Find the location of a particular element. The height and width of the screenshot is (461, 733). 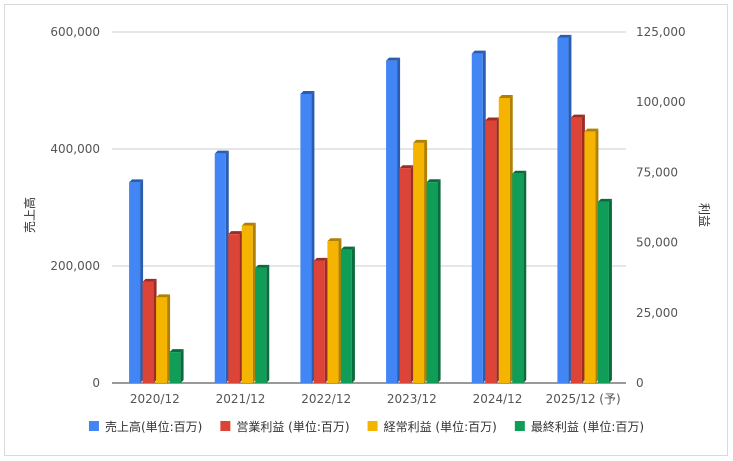

right-tick-label: 125,000 is located at coordinates (661, 32).